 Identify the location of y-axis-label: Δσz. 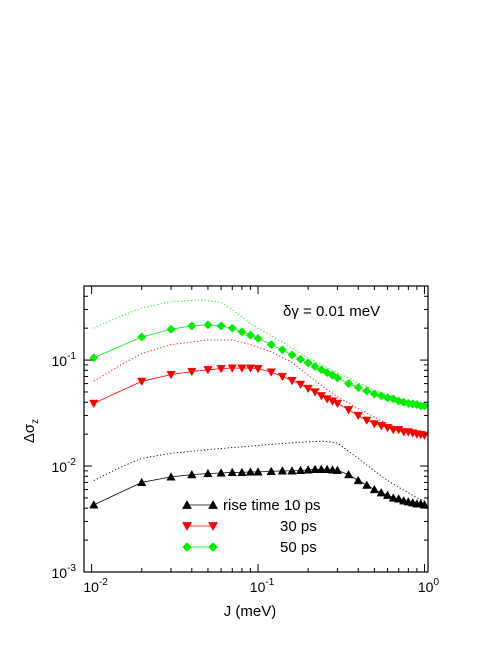
(31, 431).